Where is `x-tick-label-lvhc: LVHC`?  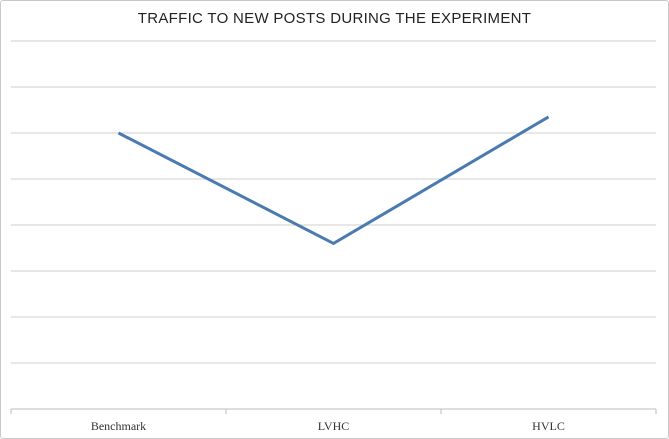 x-tick-label-lvhc: LVHC is located at coordinates (334, 426).